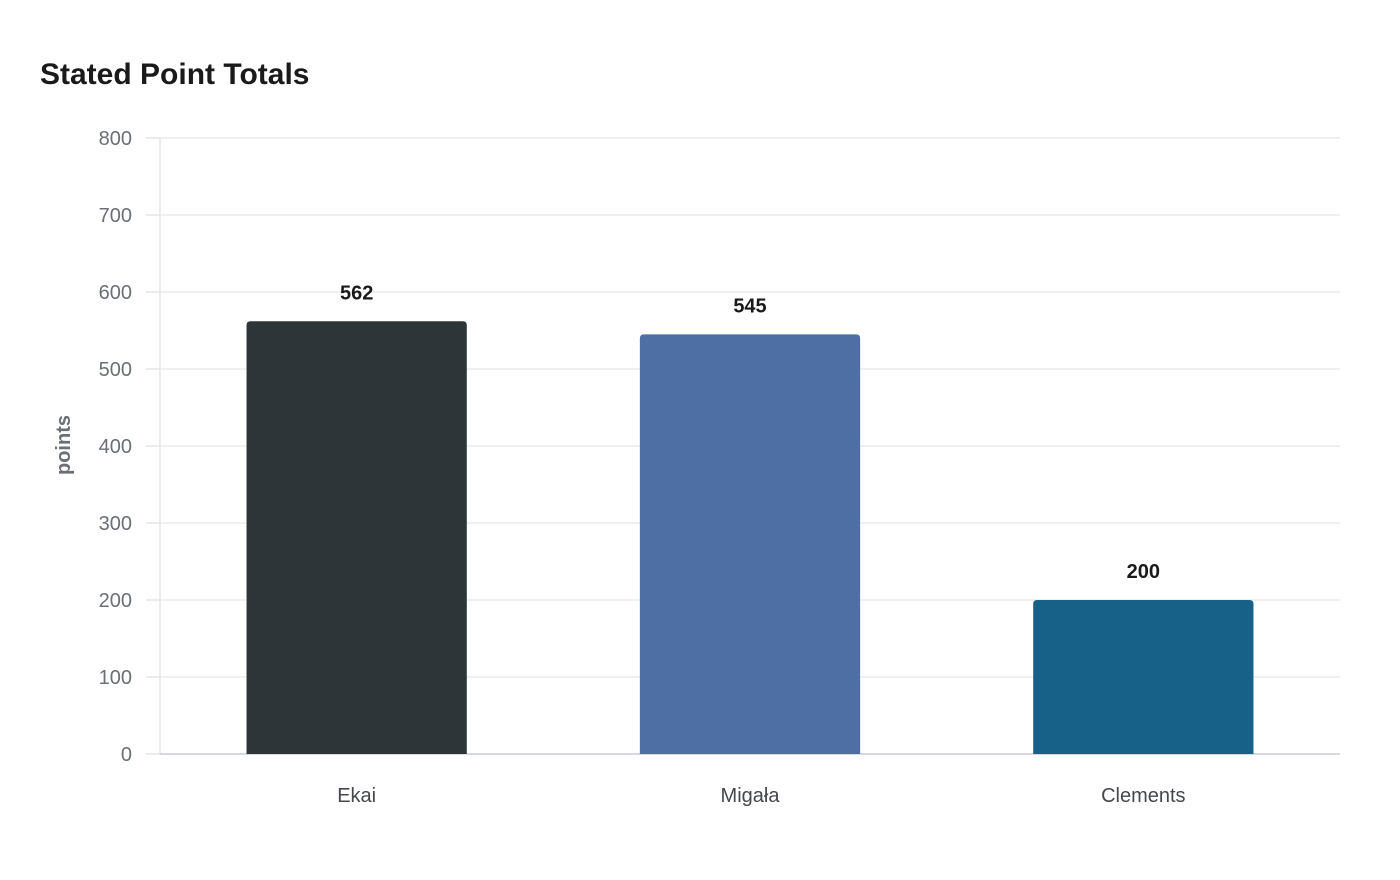 The height and width of the screenshot is (880, 1400). What do you see at coordinates (115, 139) in the screenshot?
I see `y-tick-label: 800` at bounding box center [115, 139].